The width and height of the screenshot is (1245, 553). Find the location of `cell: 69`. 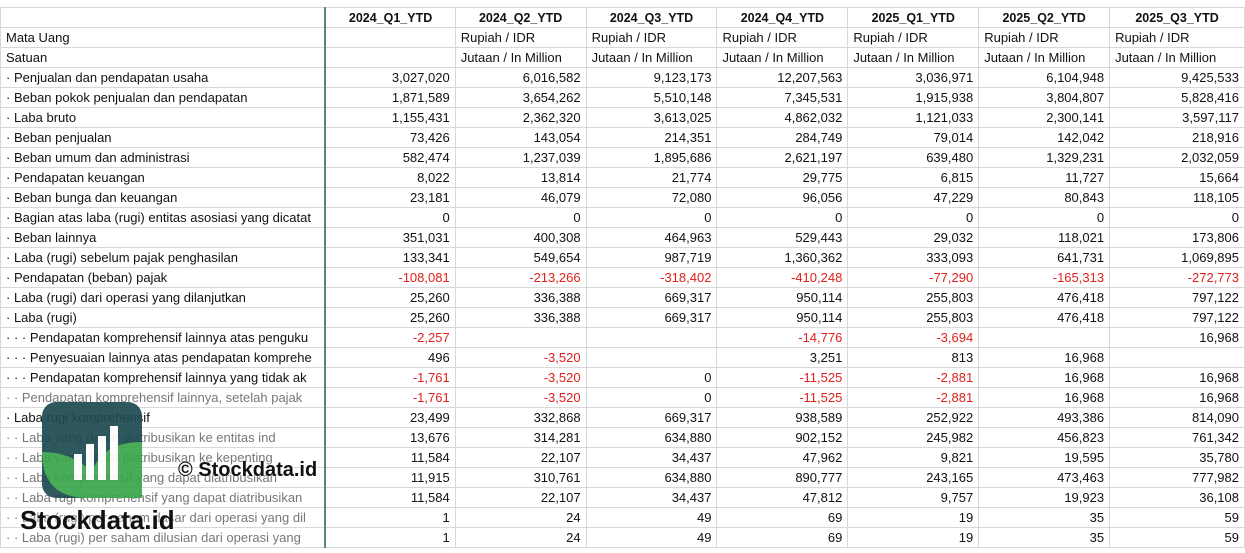

cell: 69 is located at coordinates (782, 537).